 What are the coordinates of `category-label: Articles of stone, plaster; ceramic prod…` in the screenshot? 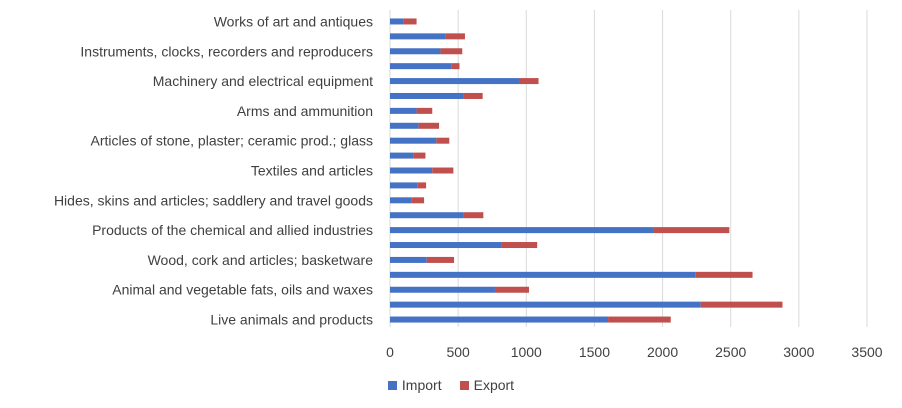 It's located at (232, 141).